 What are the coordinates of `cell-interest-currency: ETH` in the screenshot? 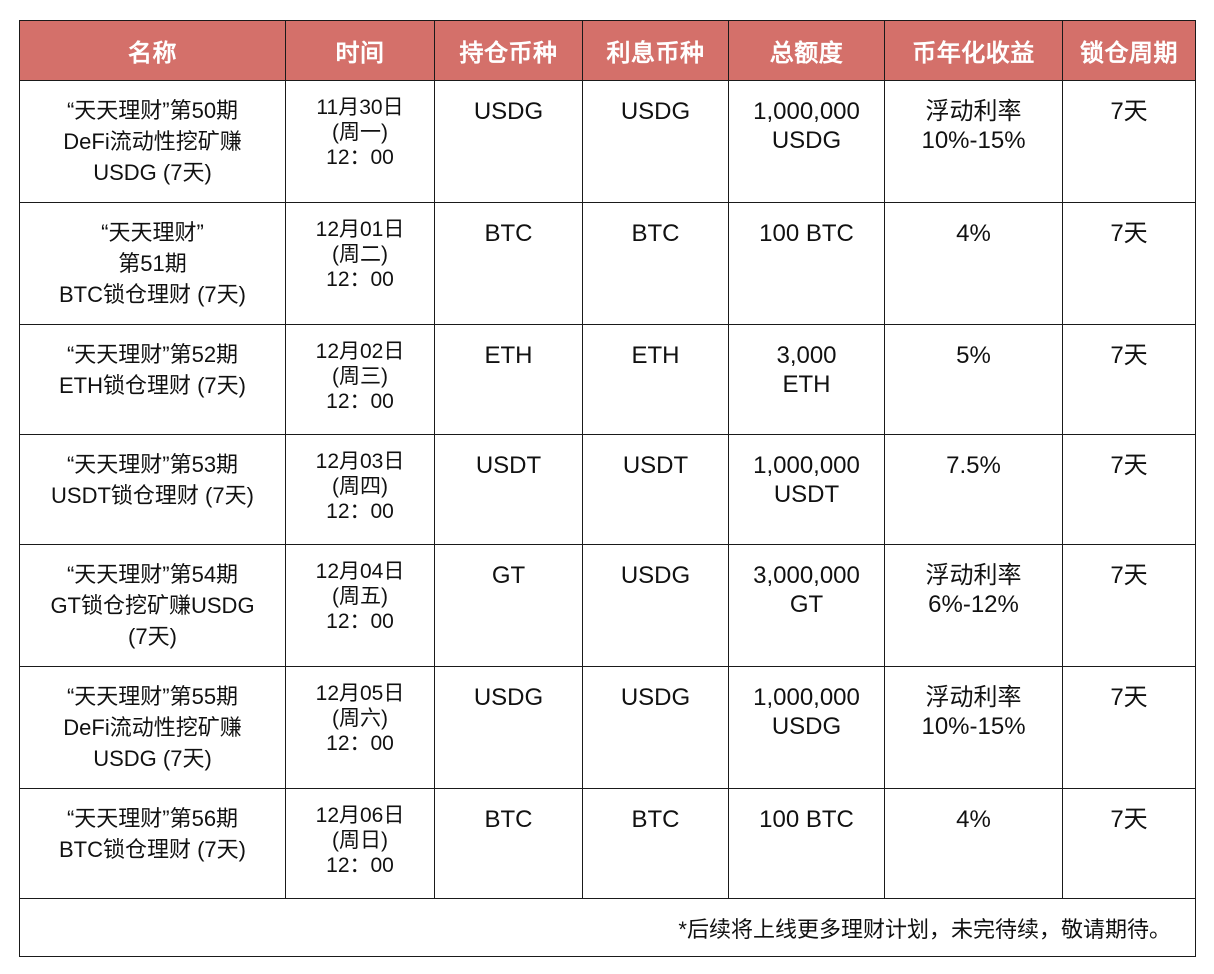 It's located at (655, 379).